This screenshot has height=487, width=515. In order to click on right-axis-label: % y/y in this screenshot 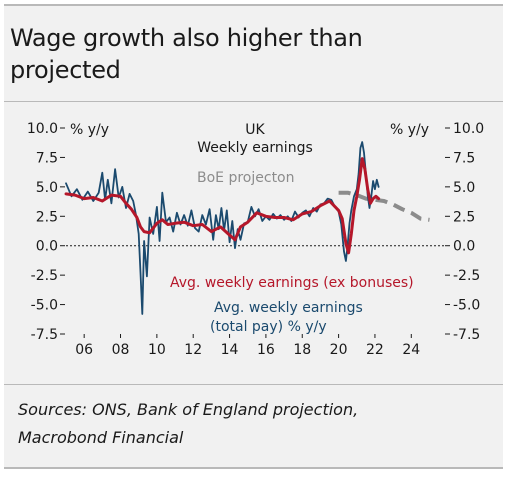, I will do `click(409, 130)`.